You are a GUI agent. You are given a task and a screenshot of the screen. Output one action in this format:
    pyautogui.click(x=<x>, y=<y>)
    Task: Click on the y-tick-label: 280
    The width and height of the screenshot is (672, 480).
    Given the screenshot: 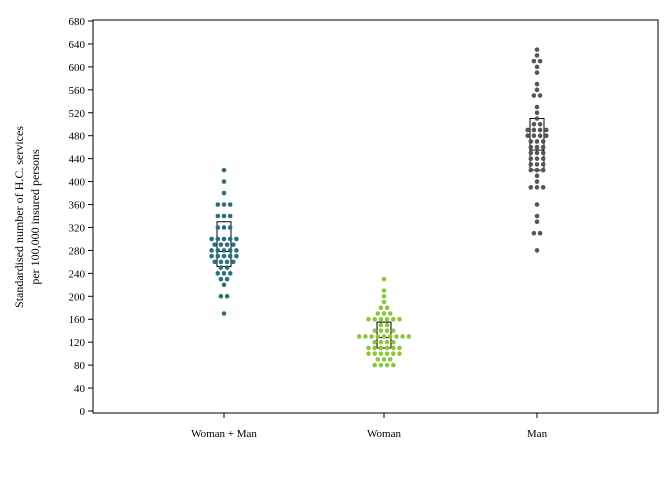 What is the action you would take?
    pyautogui.click(x=77, y=251)
    